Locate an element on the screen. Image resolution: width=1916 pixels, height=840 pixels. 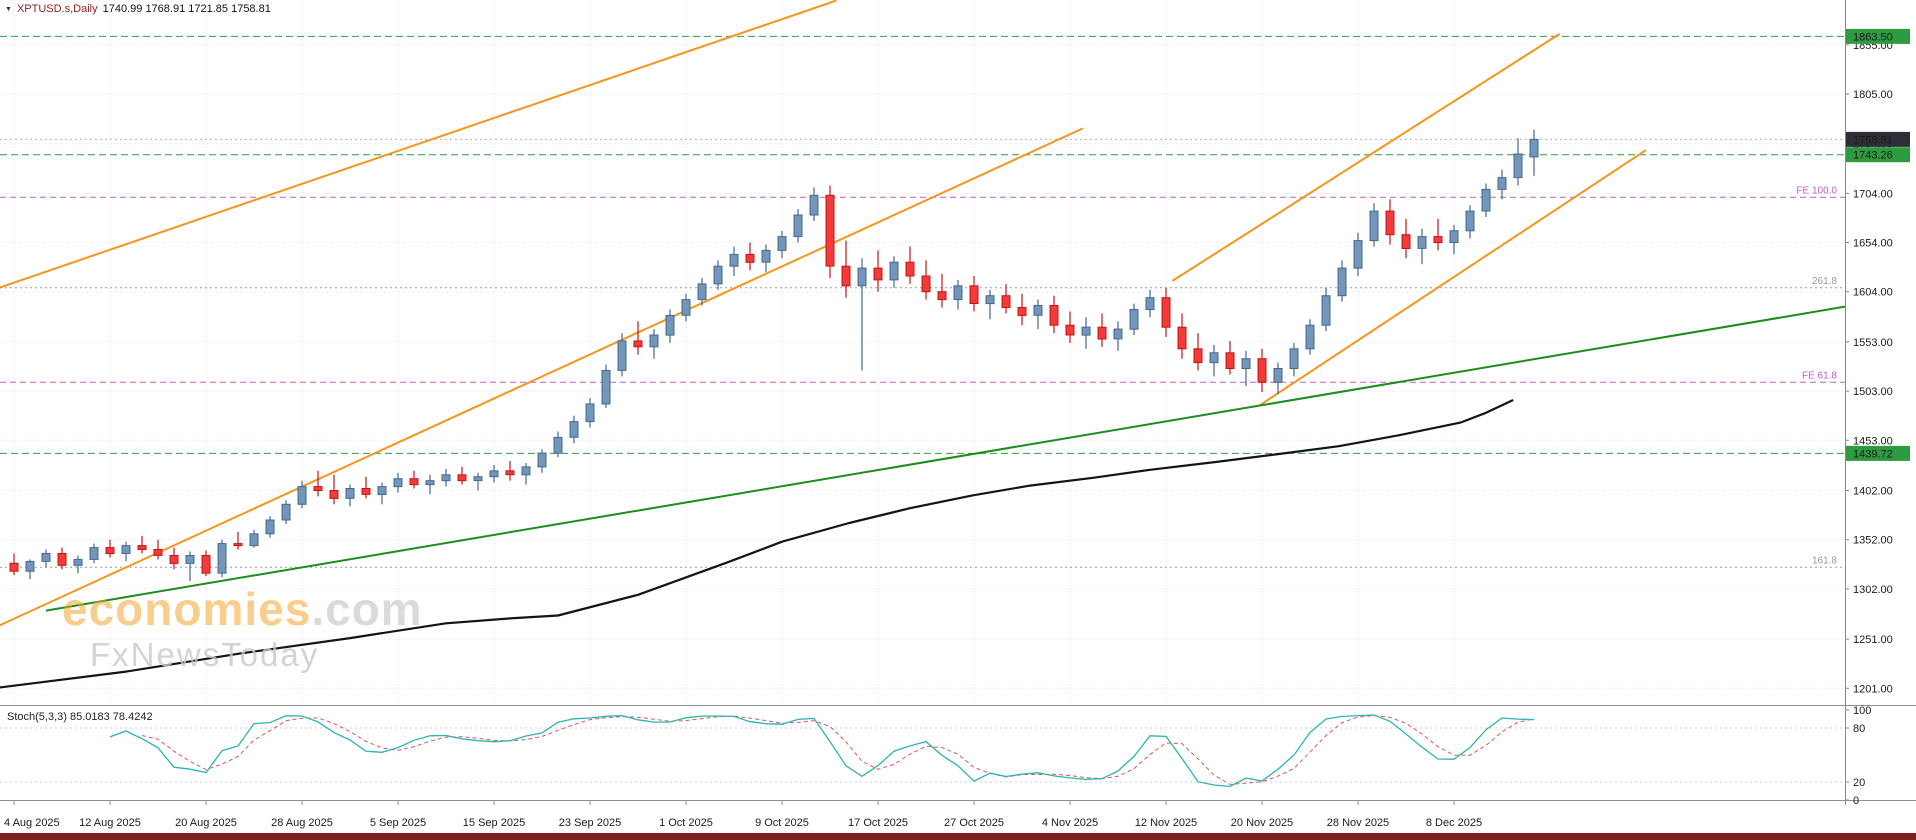
price-tick-label: 1805.00 is located at coordinates (1873, 95).